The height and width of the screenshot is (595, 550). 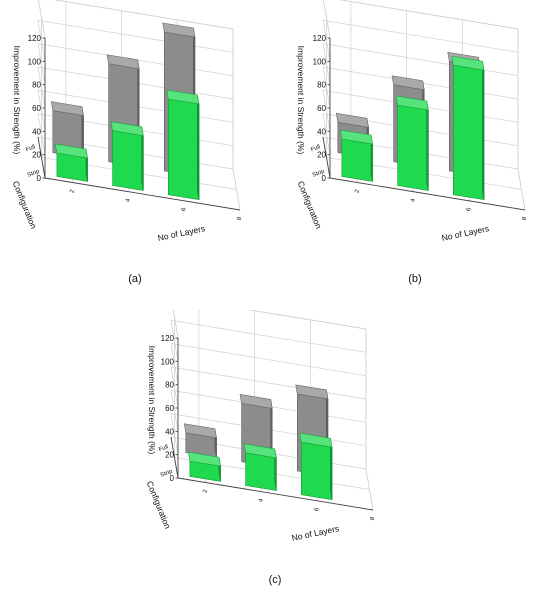 What do you see at coordinates (275, 580) in the screenshot?
I see `panel-label: (c)` at bounding box center [275, 580].